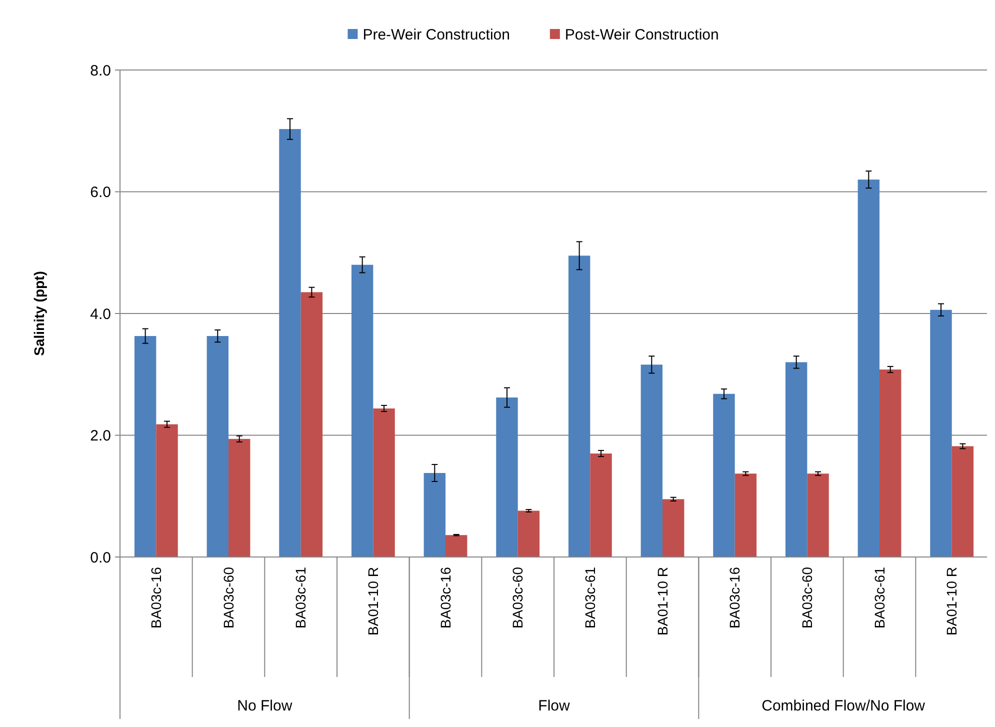 Image resolution: width=995 pixels, height=727 pixels. What do you see at coordinates (264, 705) in the screenshot?
I see `text: No Flow` at bounding box center [264, 705].